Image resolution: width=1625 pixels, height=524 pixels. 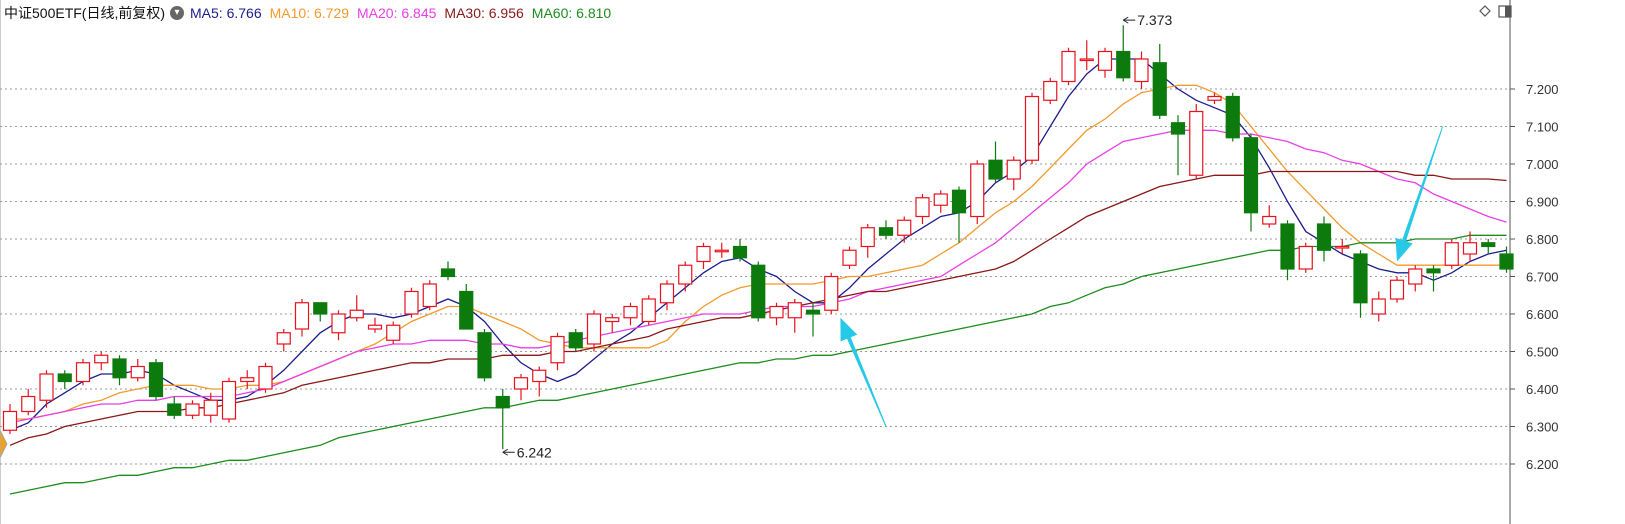 What do you see at coordinates (1542, 239) in the screenshot?
I see `y-tick-label: 6.800` at bounding box center [1542, 239].